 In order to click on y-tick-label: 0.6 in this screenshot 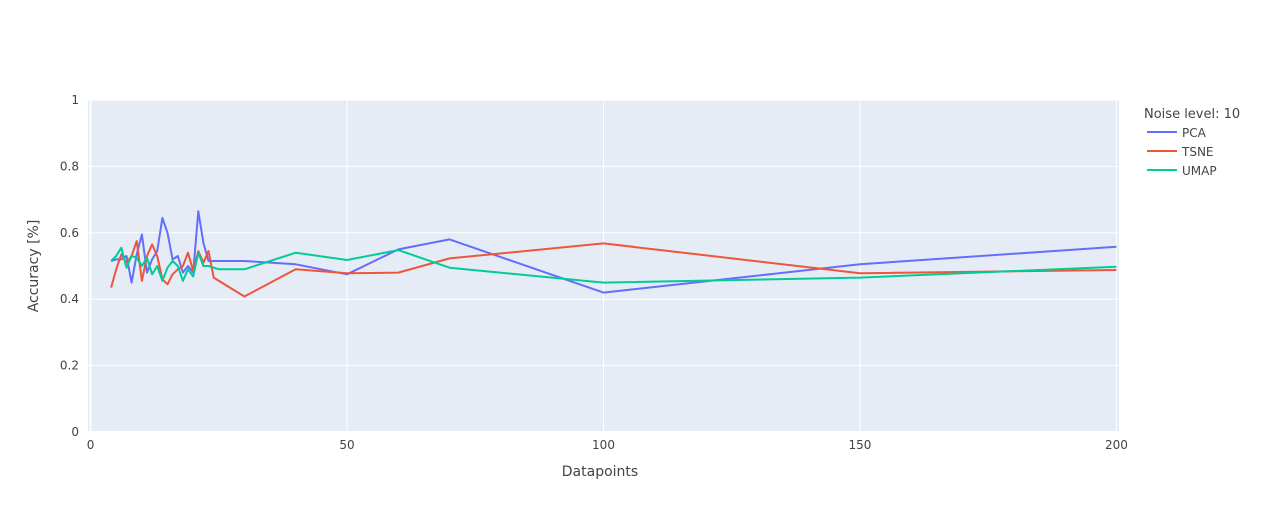, I will do `click(69, 233)`.